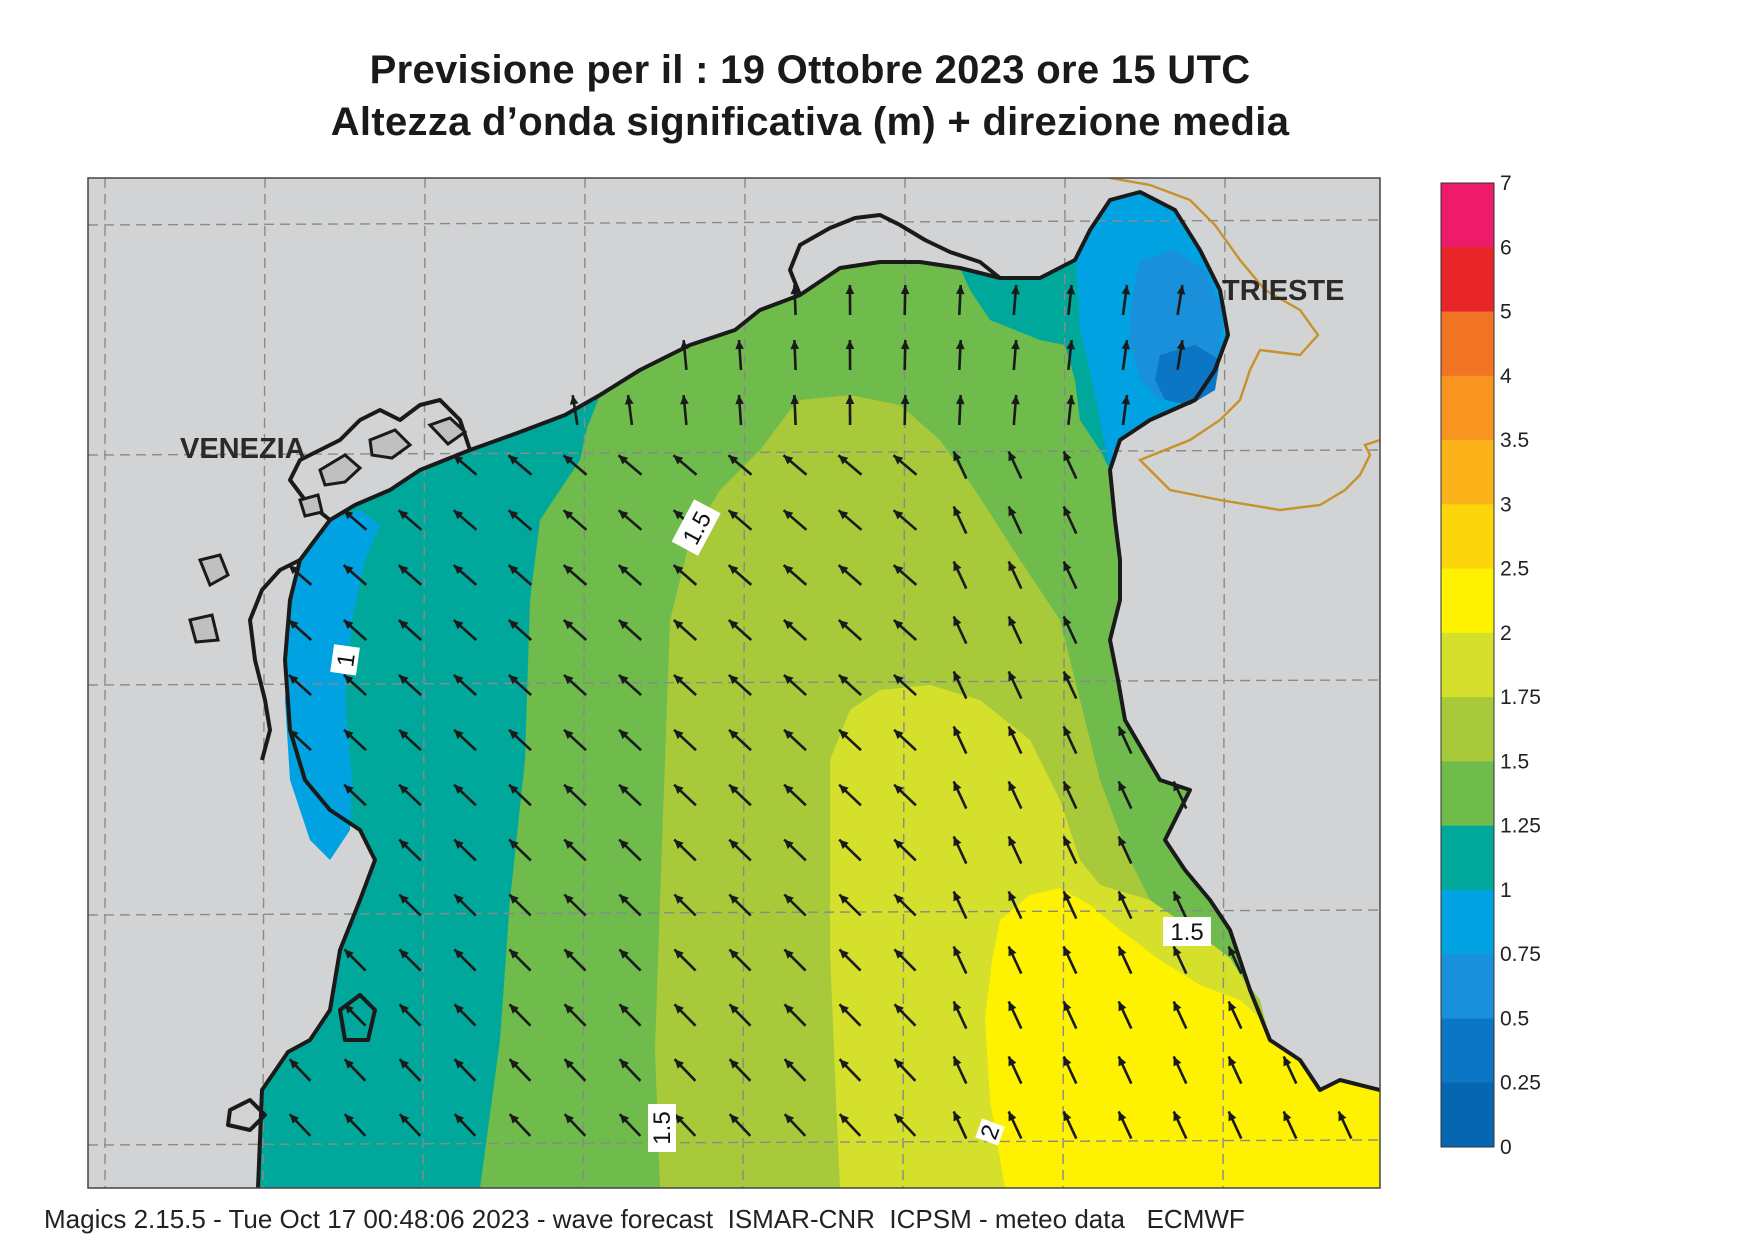 The height and width of the screenshot is (1242, 1755). What do you see at coordinates (1520, 826) in the screenshot?
I see `legend-label: 1.25` at bounding box center [1520, 826].